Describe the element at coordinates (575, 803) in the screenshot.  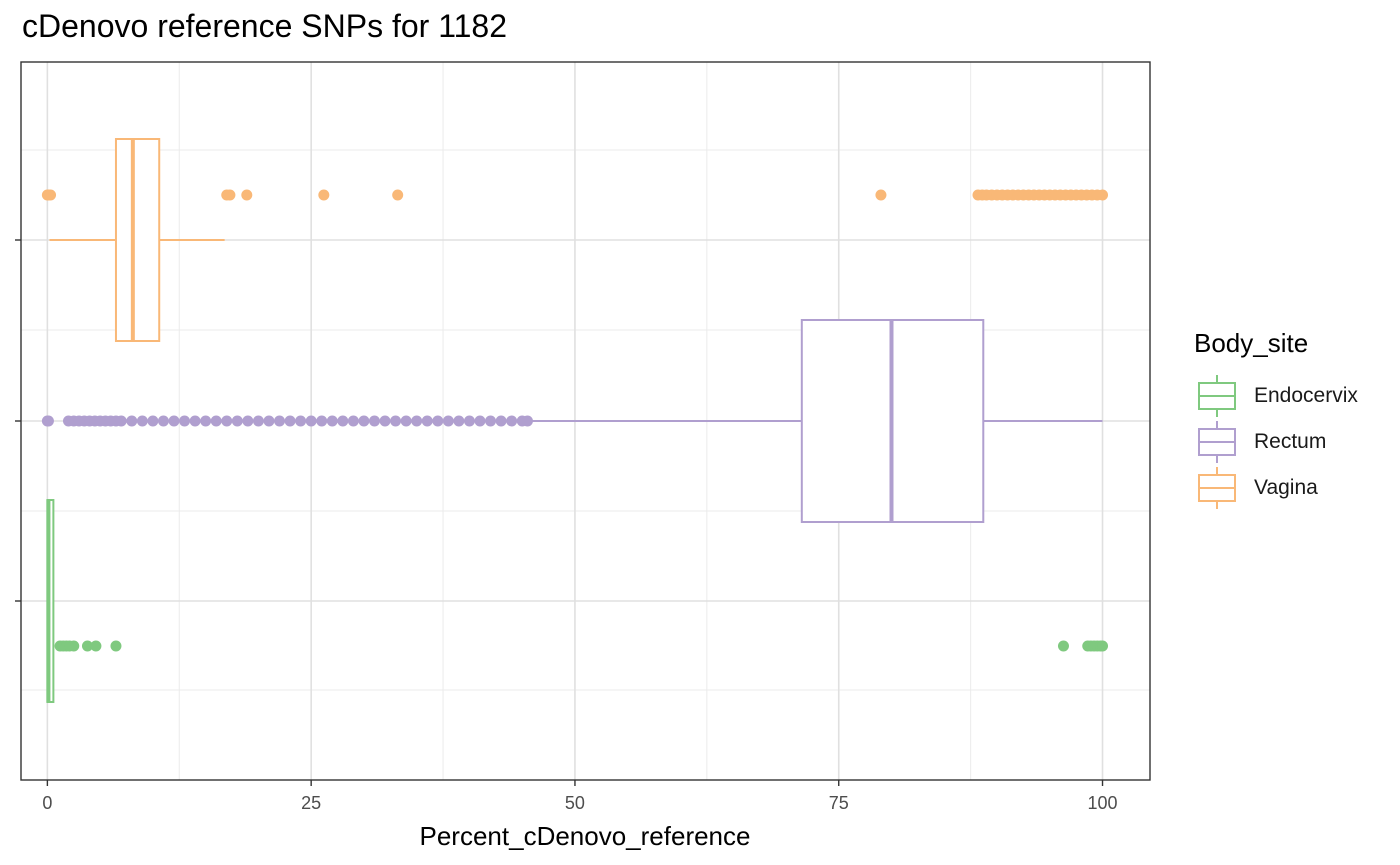
I see `x-tick-label: 50` at that location.